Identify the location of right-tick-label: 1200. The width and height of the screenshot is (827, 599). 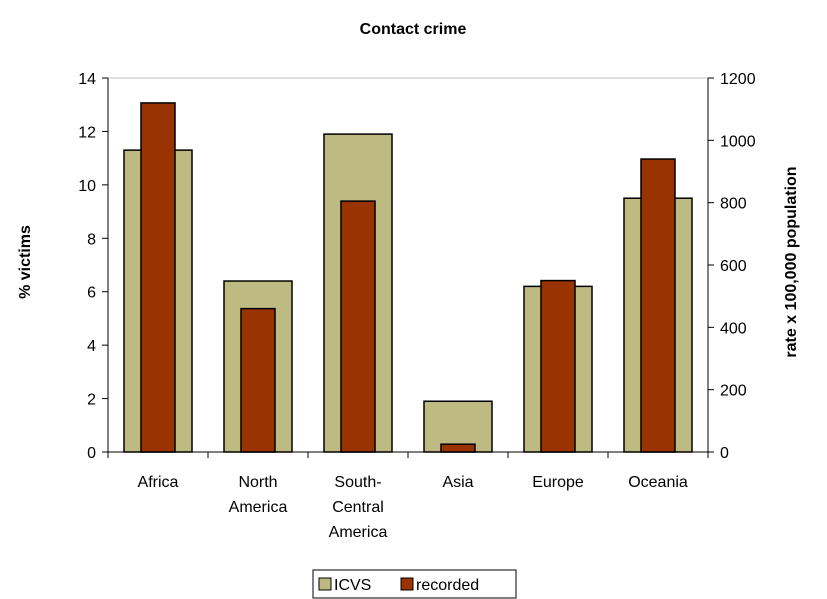
(738, 79).